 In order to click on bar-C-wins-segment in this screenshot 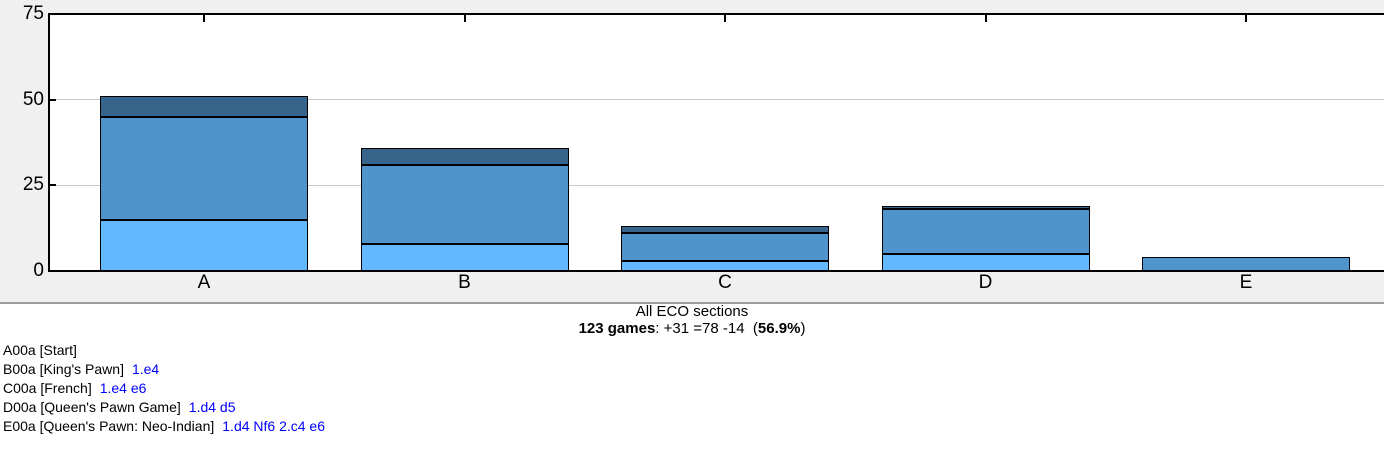, I will do `click(725, 265)`.